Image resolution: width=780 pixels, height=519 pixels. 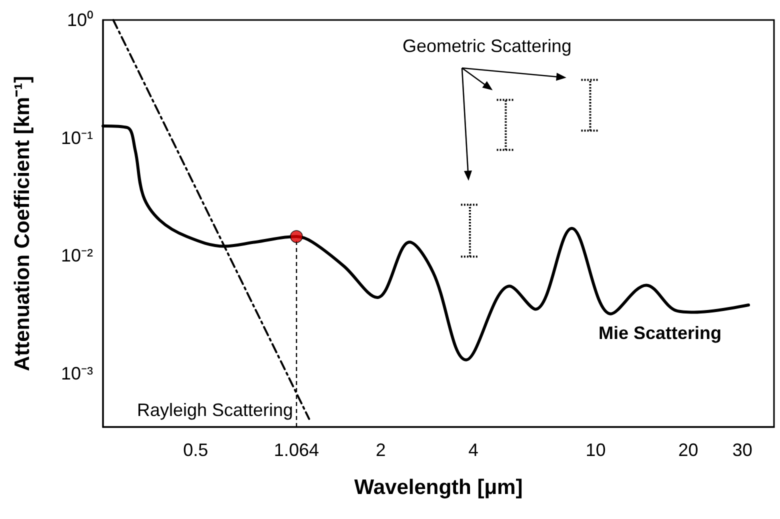 I want to click on x-axis-title: Wavelength [μm], so click(x=438, y=487).